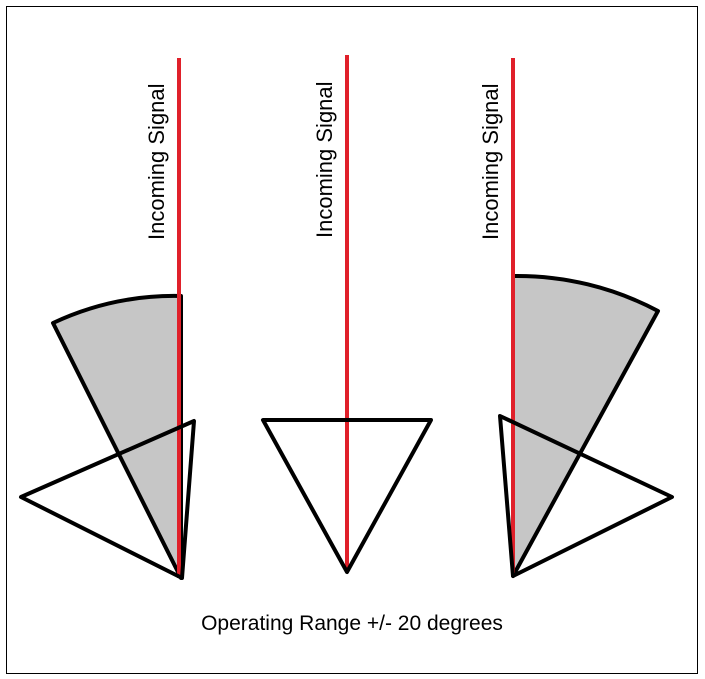  What do you see at coordinates (156, 161) in the screenshot?
I see `left-signal-label: Incoming Signal` at bounding box center [156, 161].